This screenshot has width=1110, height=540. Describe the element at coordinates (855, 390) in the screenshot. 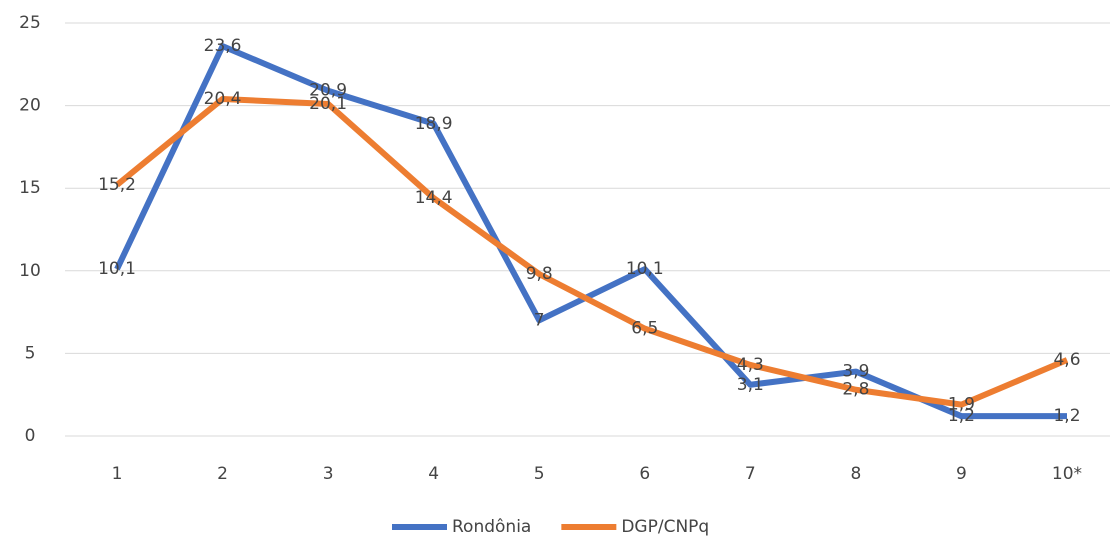

I see `data-label: 2,8` at that location.